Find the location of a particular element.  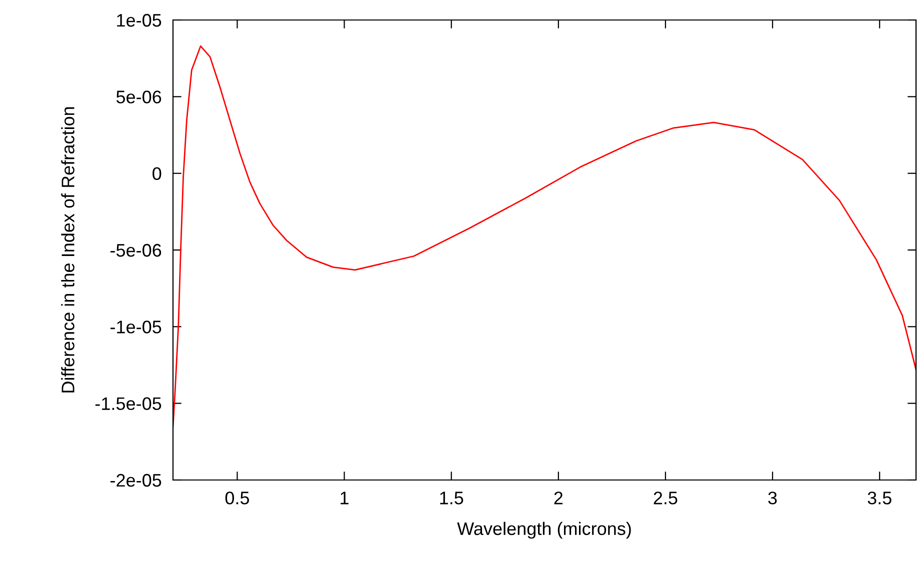

x-axis-title: Wavelength (microns) is located at coordinates (544, 530).